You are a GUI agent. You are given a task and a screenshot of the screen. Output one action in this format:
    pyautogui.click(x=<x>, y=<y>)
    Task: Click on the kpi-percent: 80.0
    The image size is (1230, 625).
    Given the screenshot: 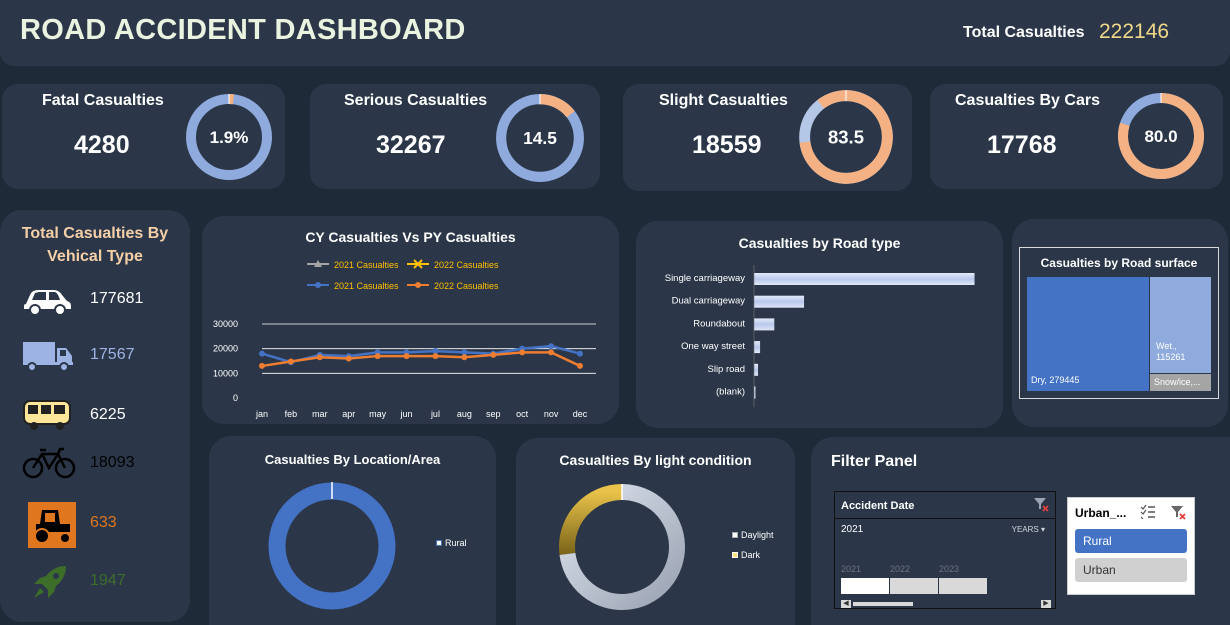 What is the action you would take?
    pyautogui.click(x=1160, y=136)
    